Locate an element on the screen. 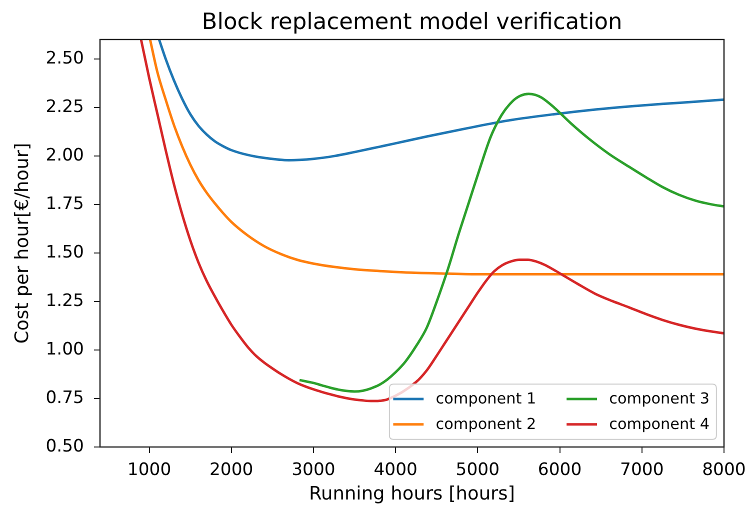 This screenshot has height=508, width=749. x-tick-label: 7000 is located at coordinates (642, 470).